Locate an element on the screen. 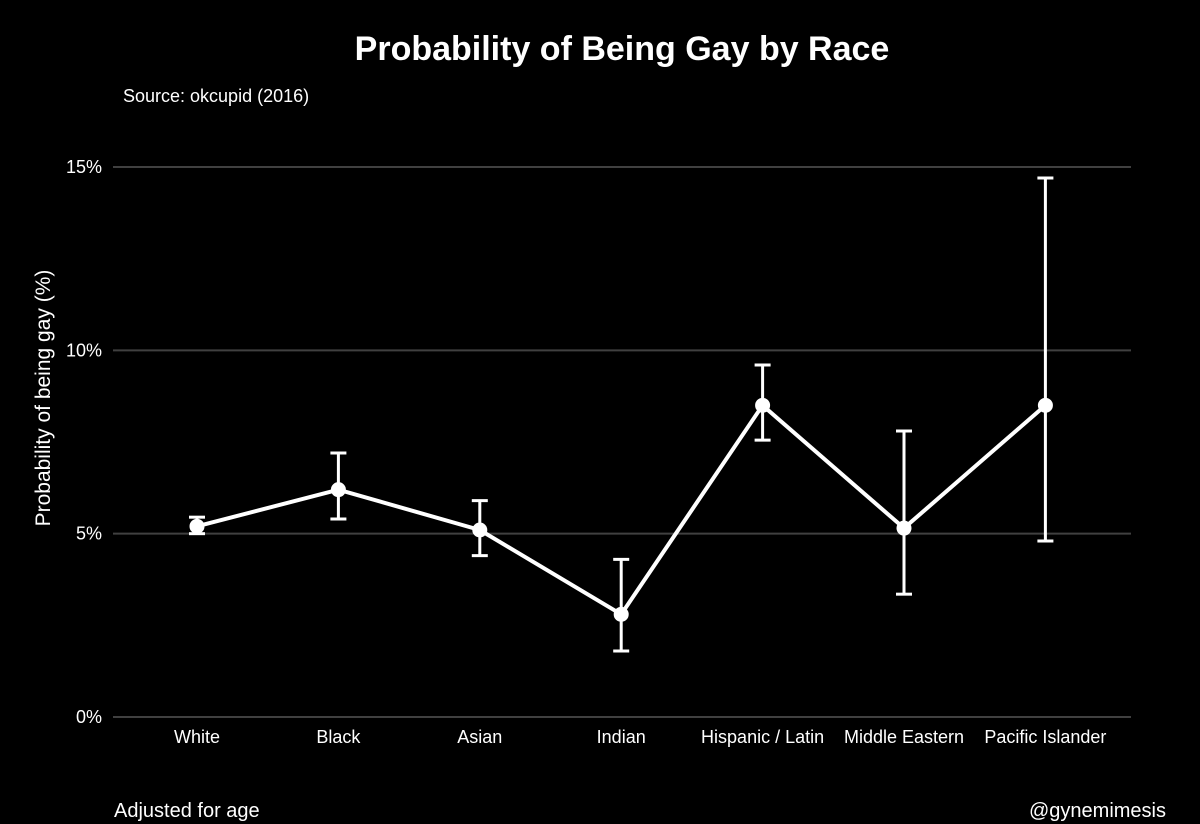  x-tick-label: Asian is located at coordinates (479, 737).